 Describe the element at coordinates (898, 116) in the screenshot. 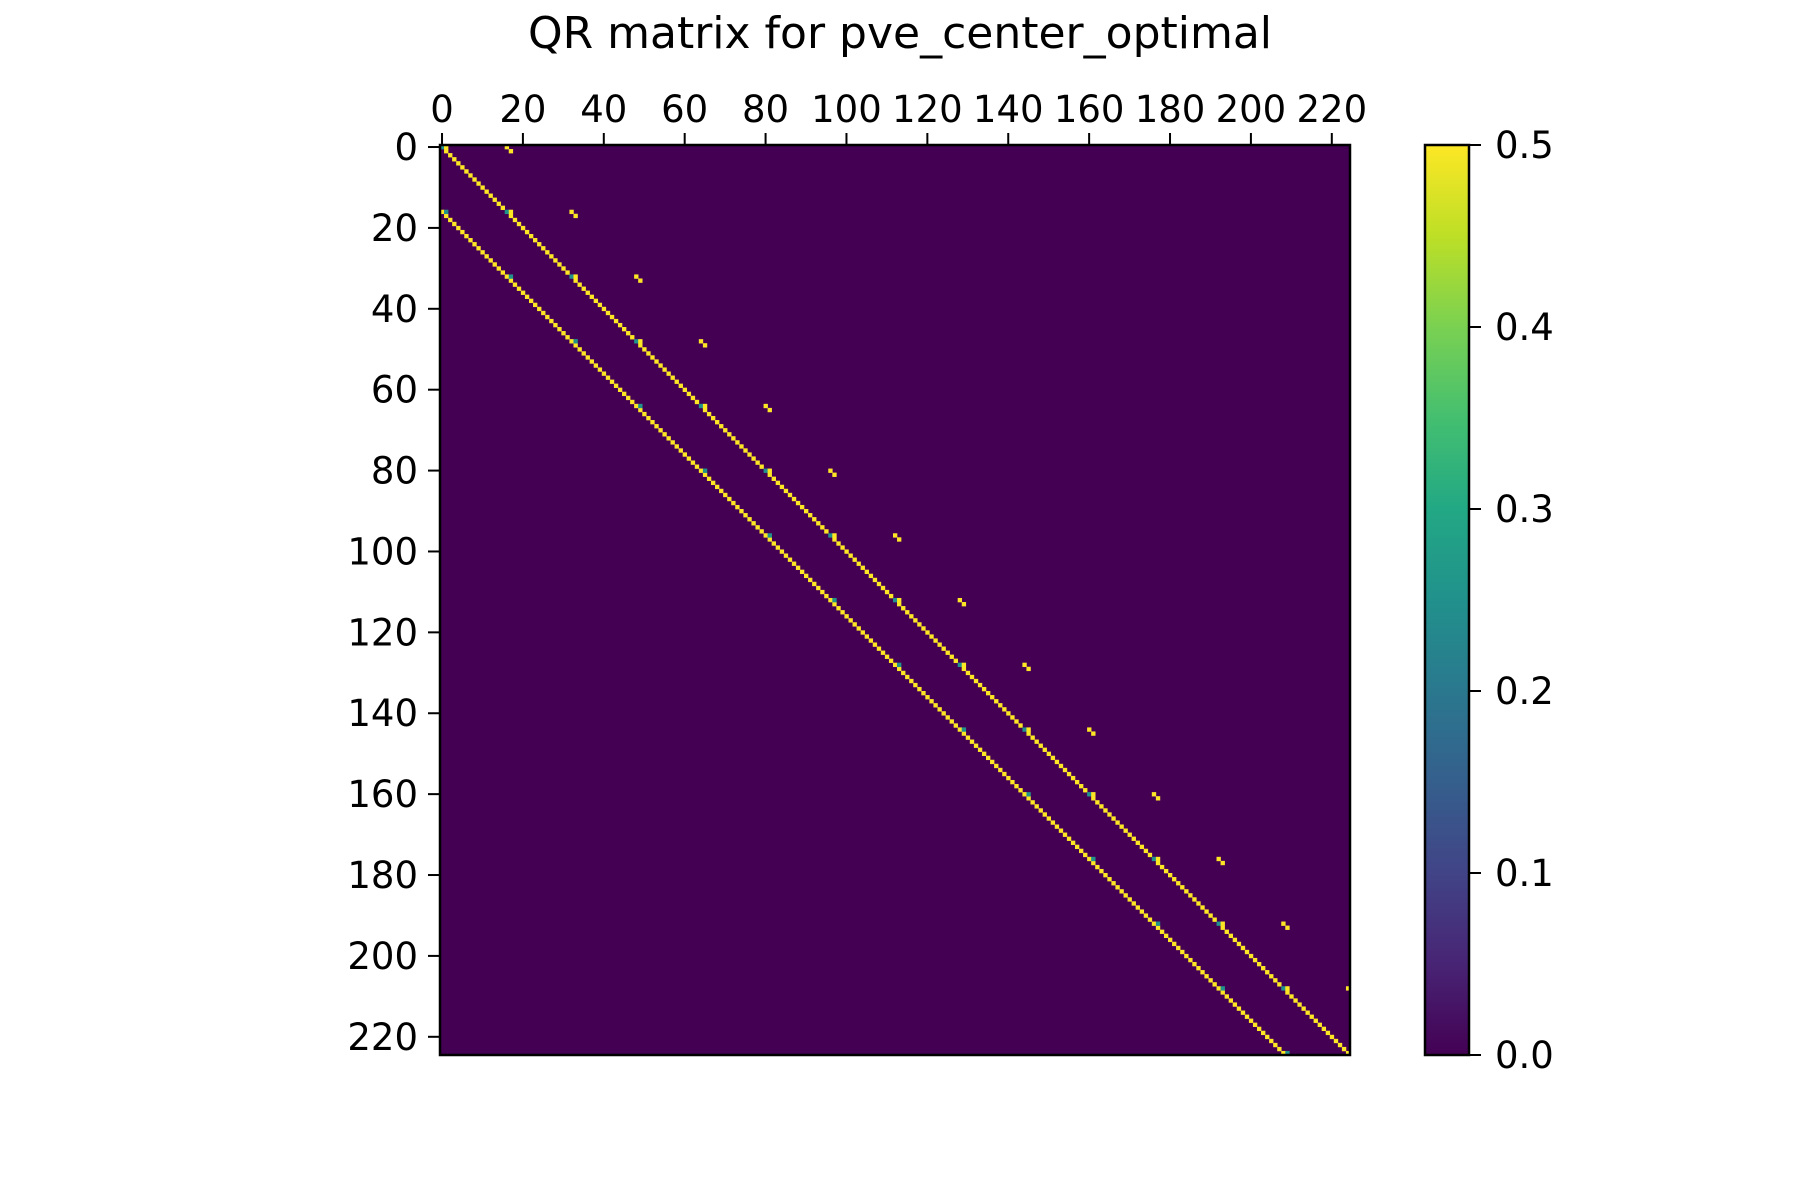

I see `x-axis-ticks: 0 20 40 60 80 100 120 140 160 180 200 220` at that location.